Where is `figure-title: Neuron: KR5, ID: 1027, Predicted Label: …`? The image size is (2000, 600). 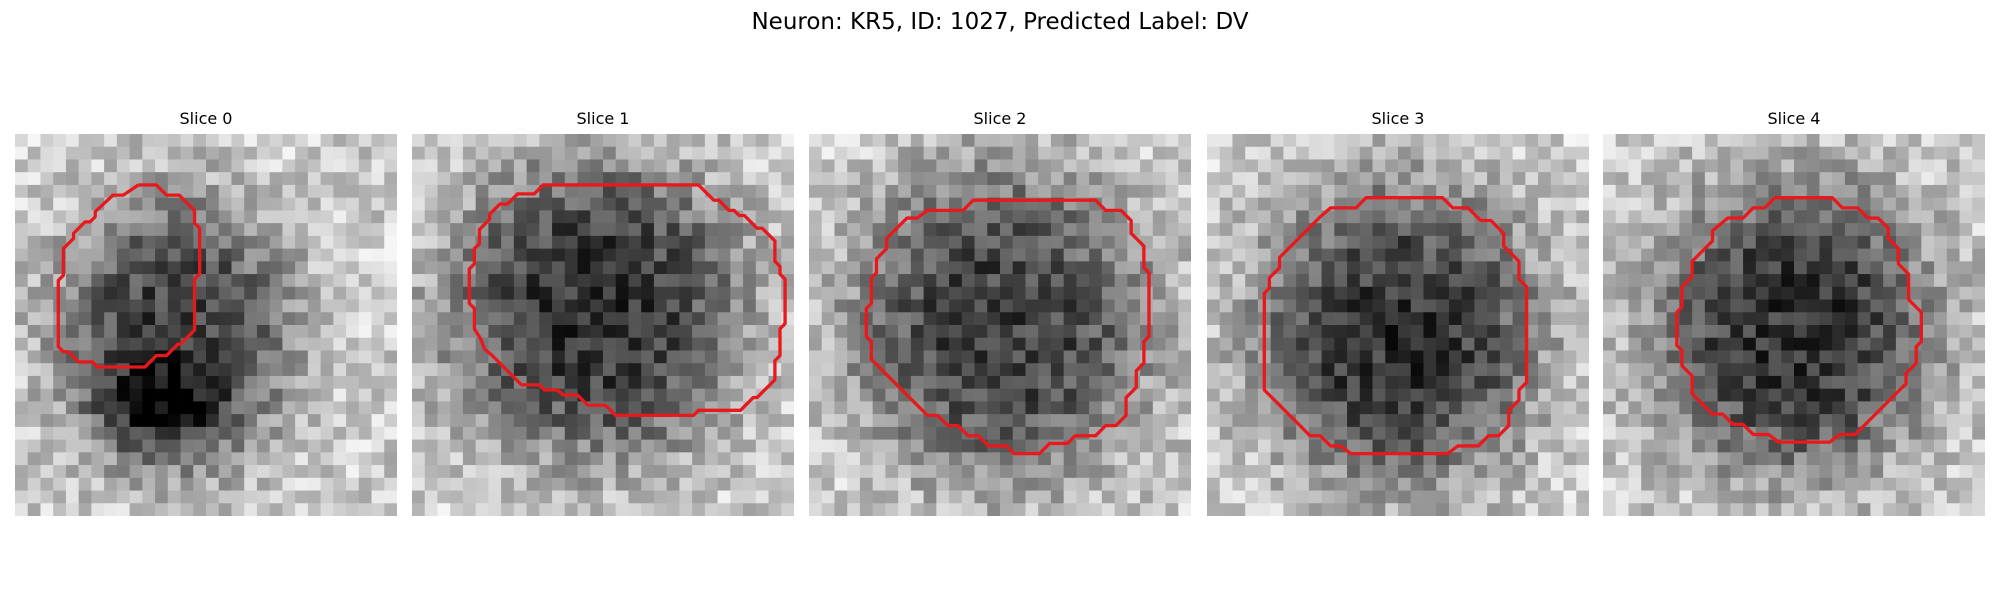 figure-title: Neuron: KR5, ID: 1027, Predicted Label: … is located at coordinates (1000, 22).